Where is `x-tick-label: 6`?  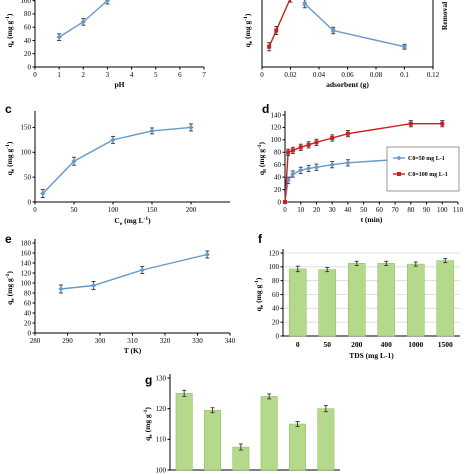 x-tick-label: 6 is located at coordinates (180, 75).